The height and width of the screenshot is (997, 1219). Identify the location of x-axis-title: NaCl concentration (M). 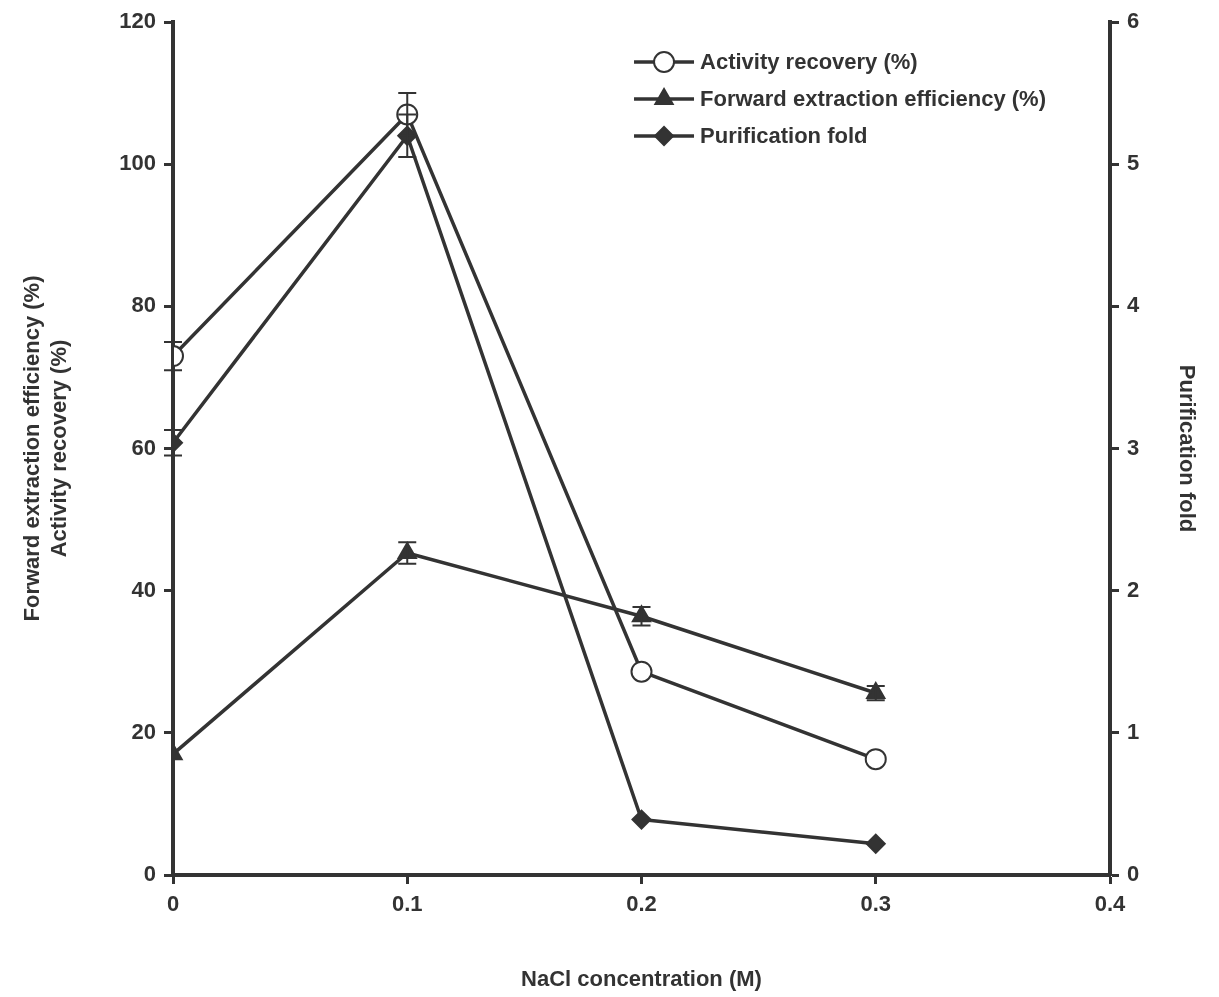
(641, 978).